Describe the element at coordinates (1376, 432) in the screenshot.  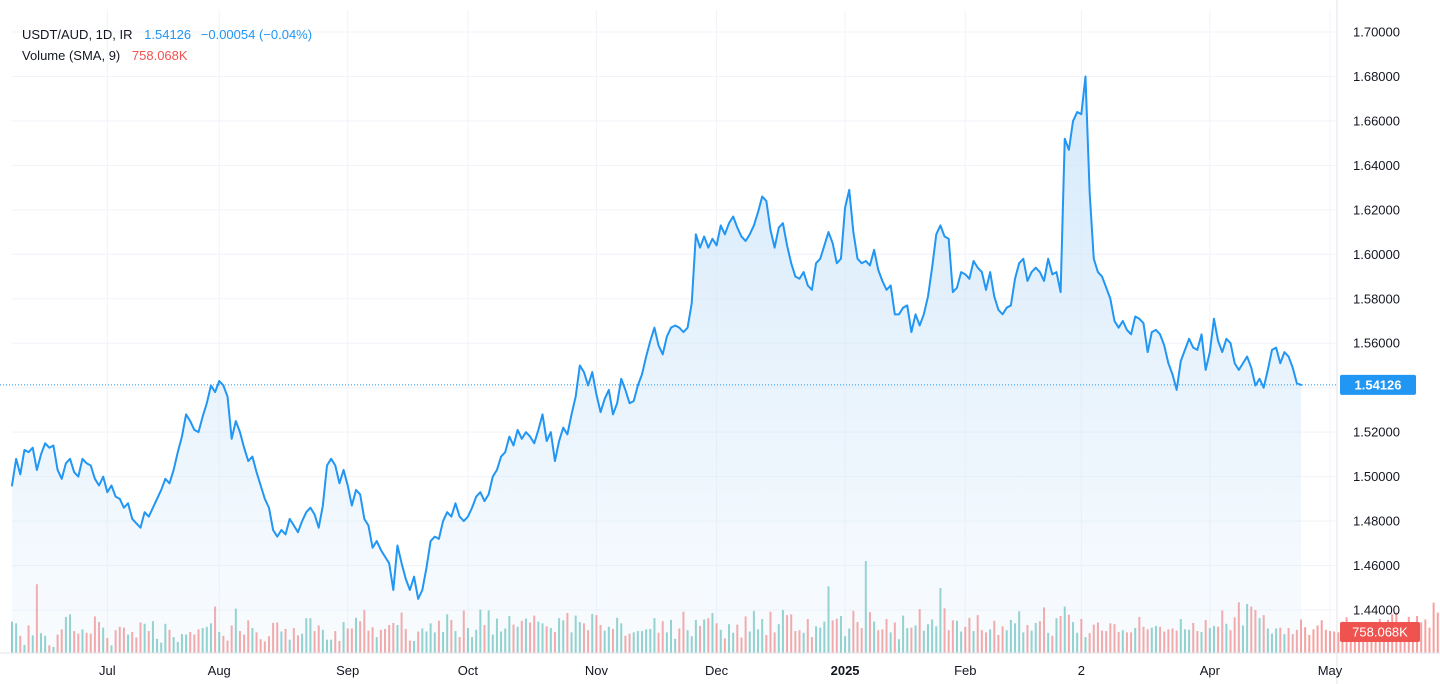
I see `price-tick-label: 1.52000` at that location.